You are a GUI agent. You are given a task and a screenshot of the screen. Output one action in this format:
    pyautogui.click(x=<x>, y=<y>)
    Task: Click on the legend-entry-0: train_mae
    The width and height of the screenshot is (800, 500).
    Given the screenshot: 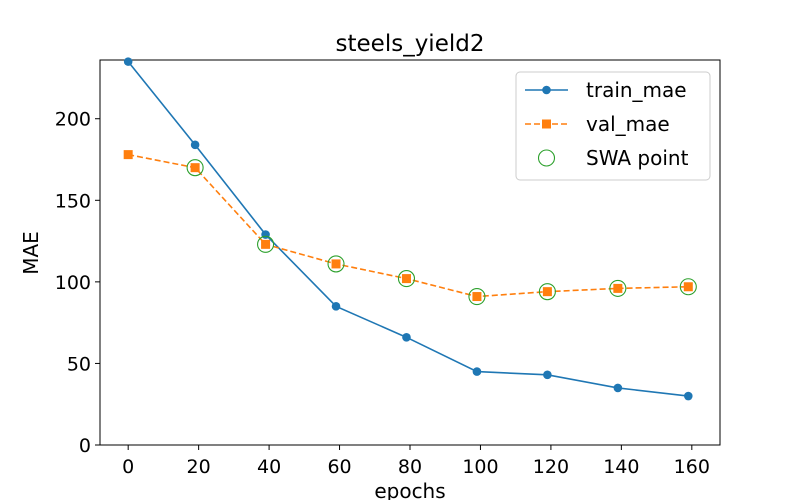 What is the action you would take?
    pyautogui.click(x=606, y=90)
    